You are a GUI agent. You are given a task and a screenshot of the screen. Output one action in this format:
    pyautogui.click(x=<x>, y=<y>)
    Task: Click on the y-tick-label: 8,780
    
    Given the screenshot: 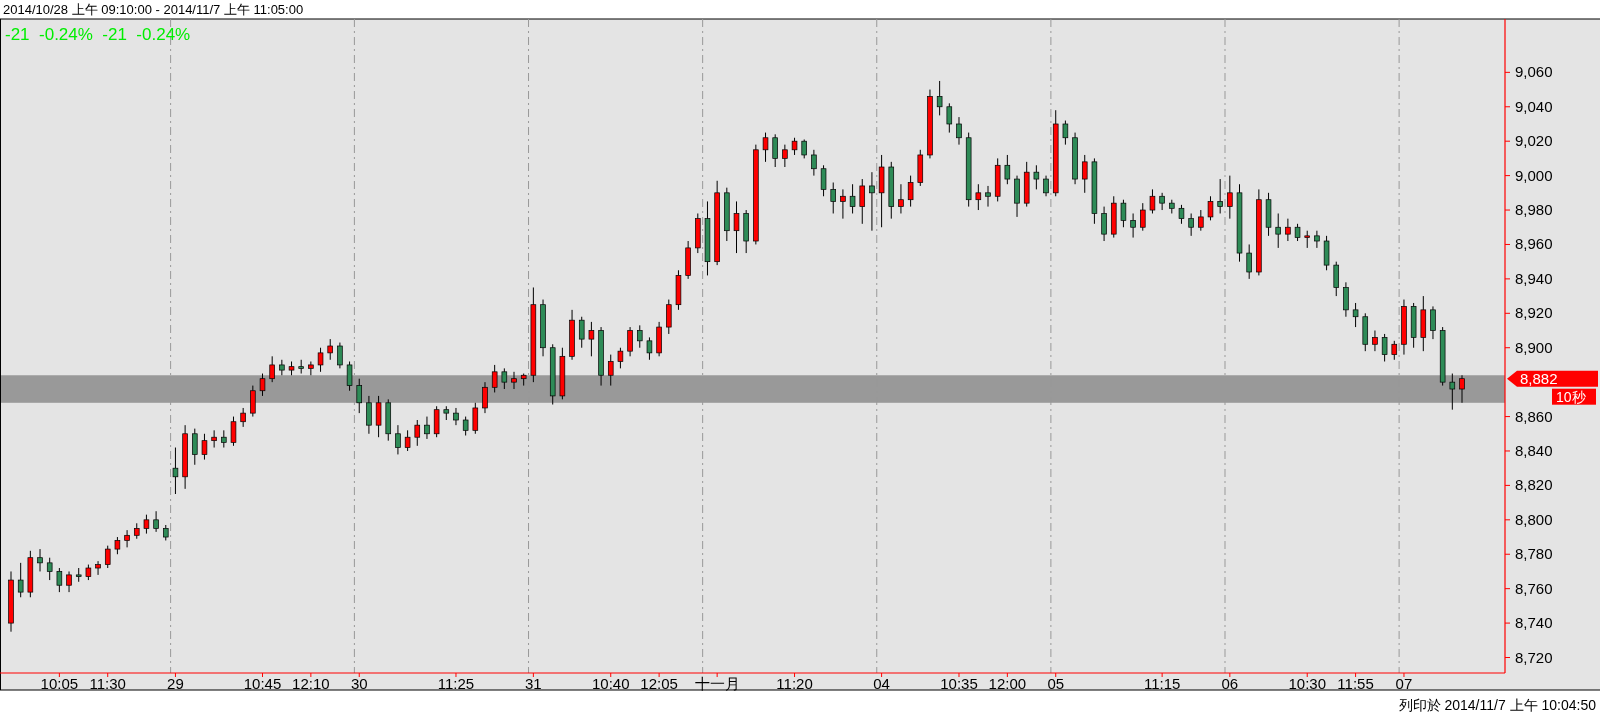 What is the action you would take?
    pyautogui.click(x=1534, y=554)
    